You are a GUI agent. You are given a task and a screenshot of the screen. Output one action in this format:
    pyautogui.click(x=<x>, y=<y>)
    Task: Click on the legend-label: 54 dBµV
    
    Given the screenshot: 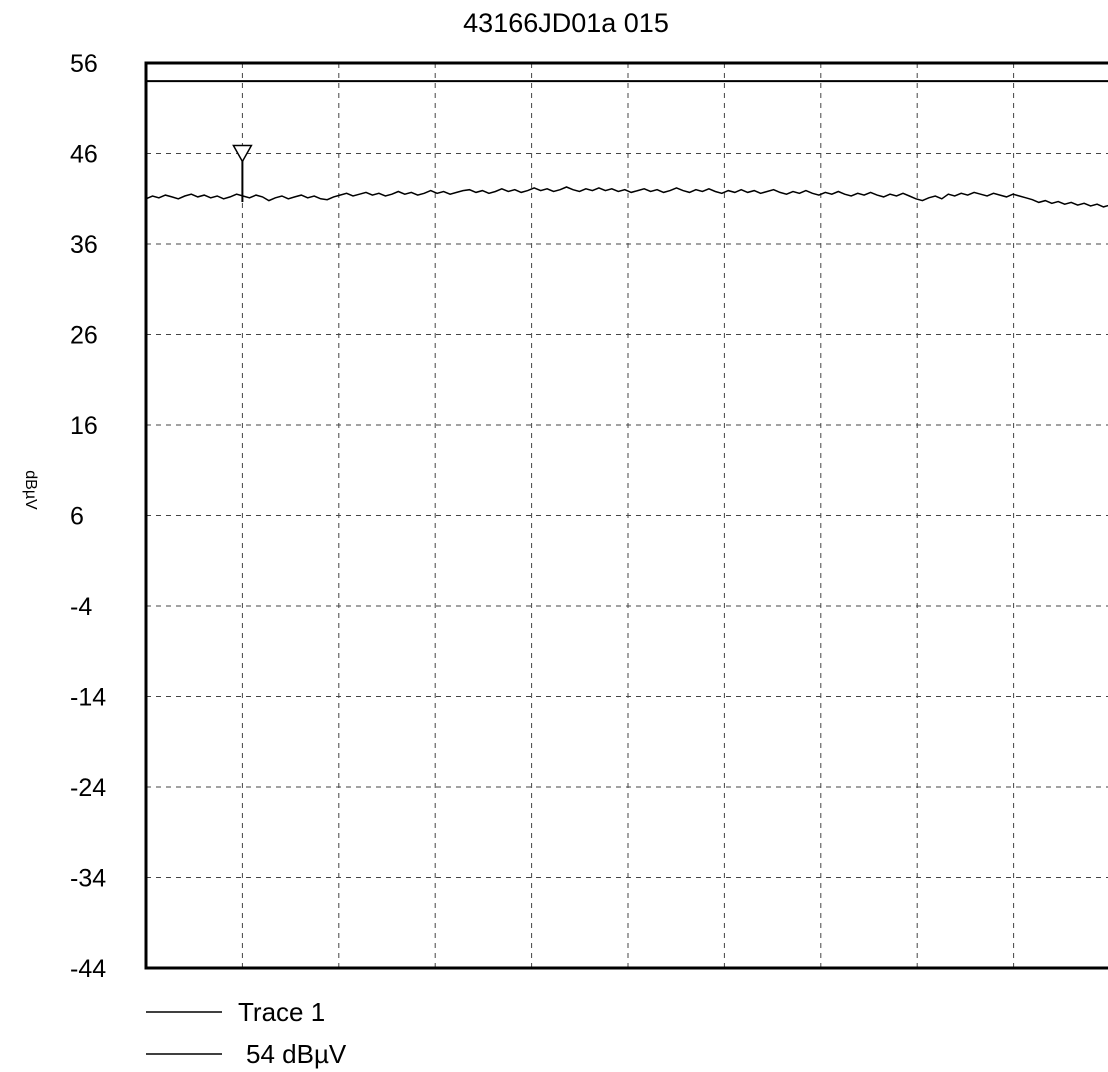 What is the action you would take?
    pyautogui.click(x=296, y=1054)
    